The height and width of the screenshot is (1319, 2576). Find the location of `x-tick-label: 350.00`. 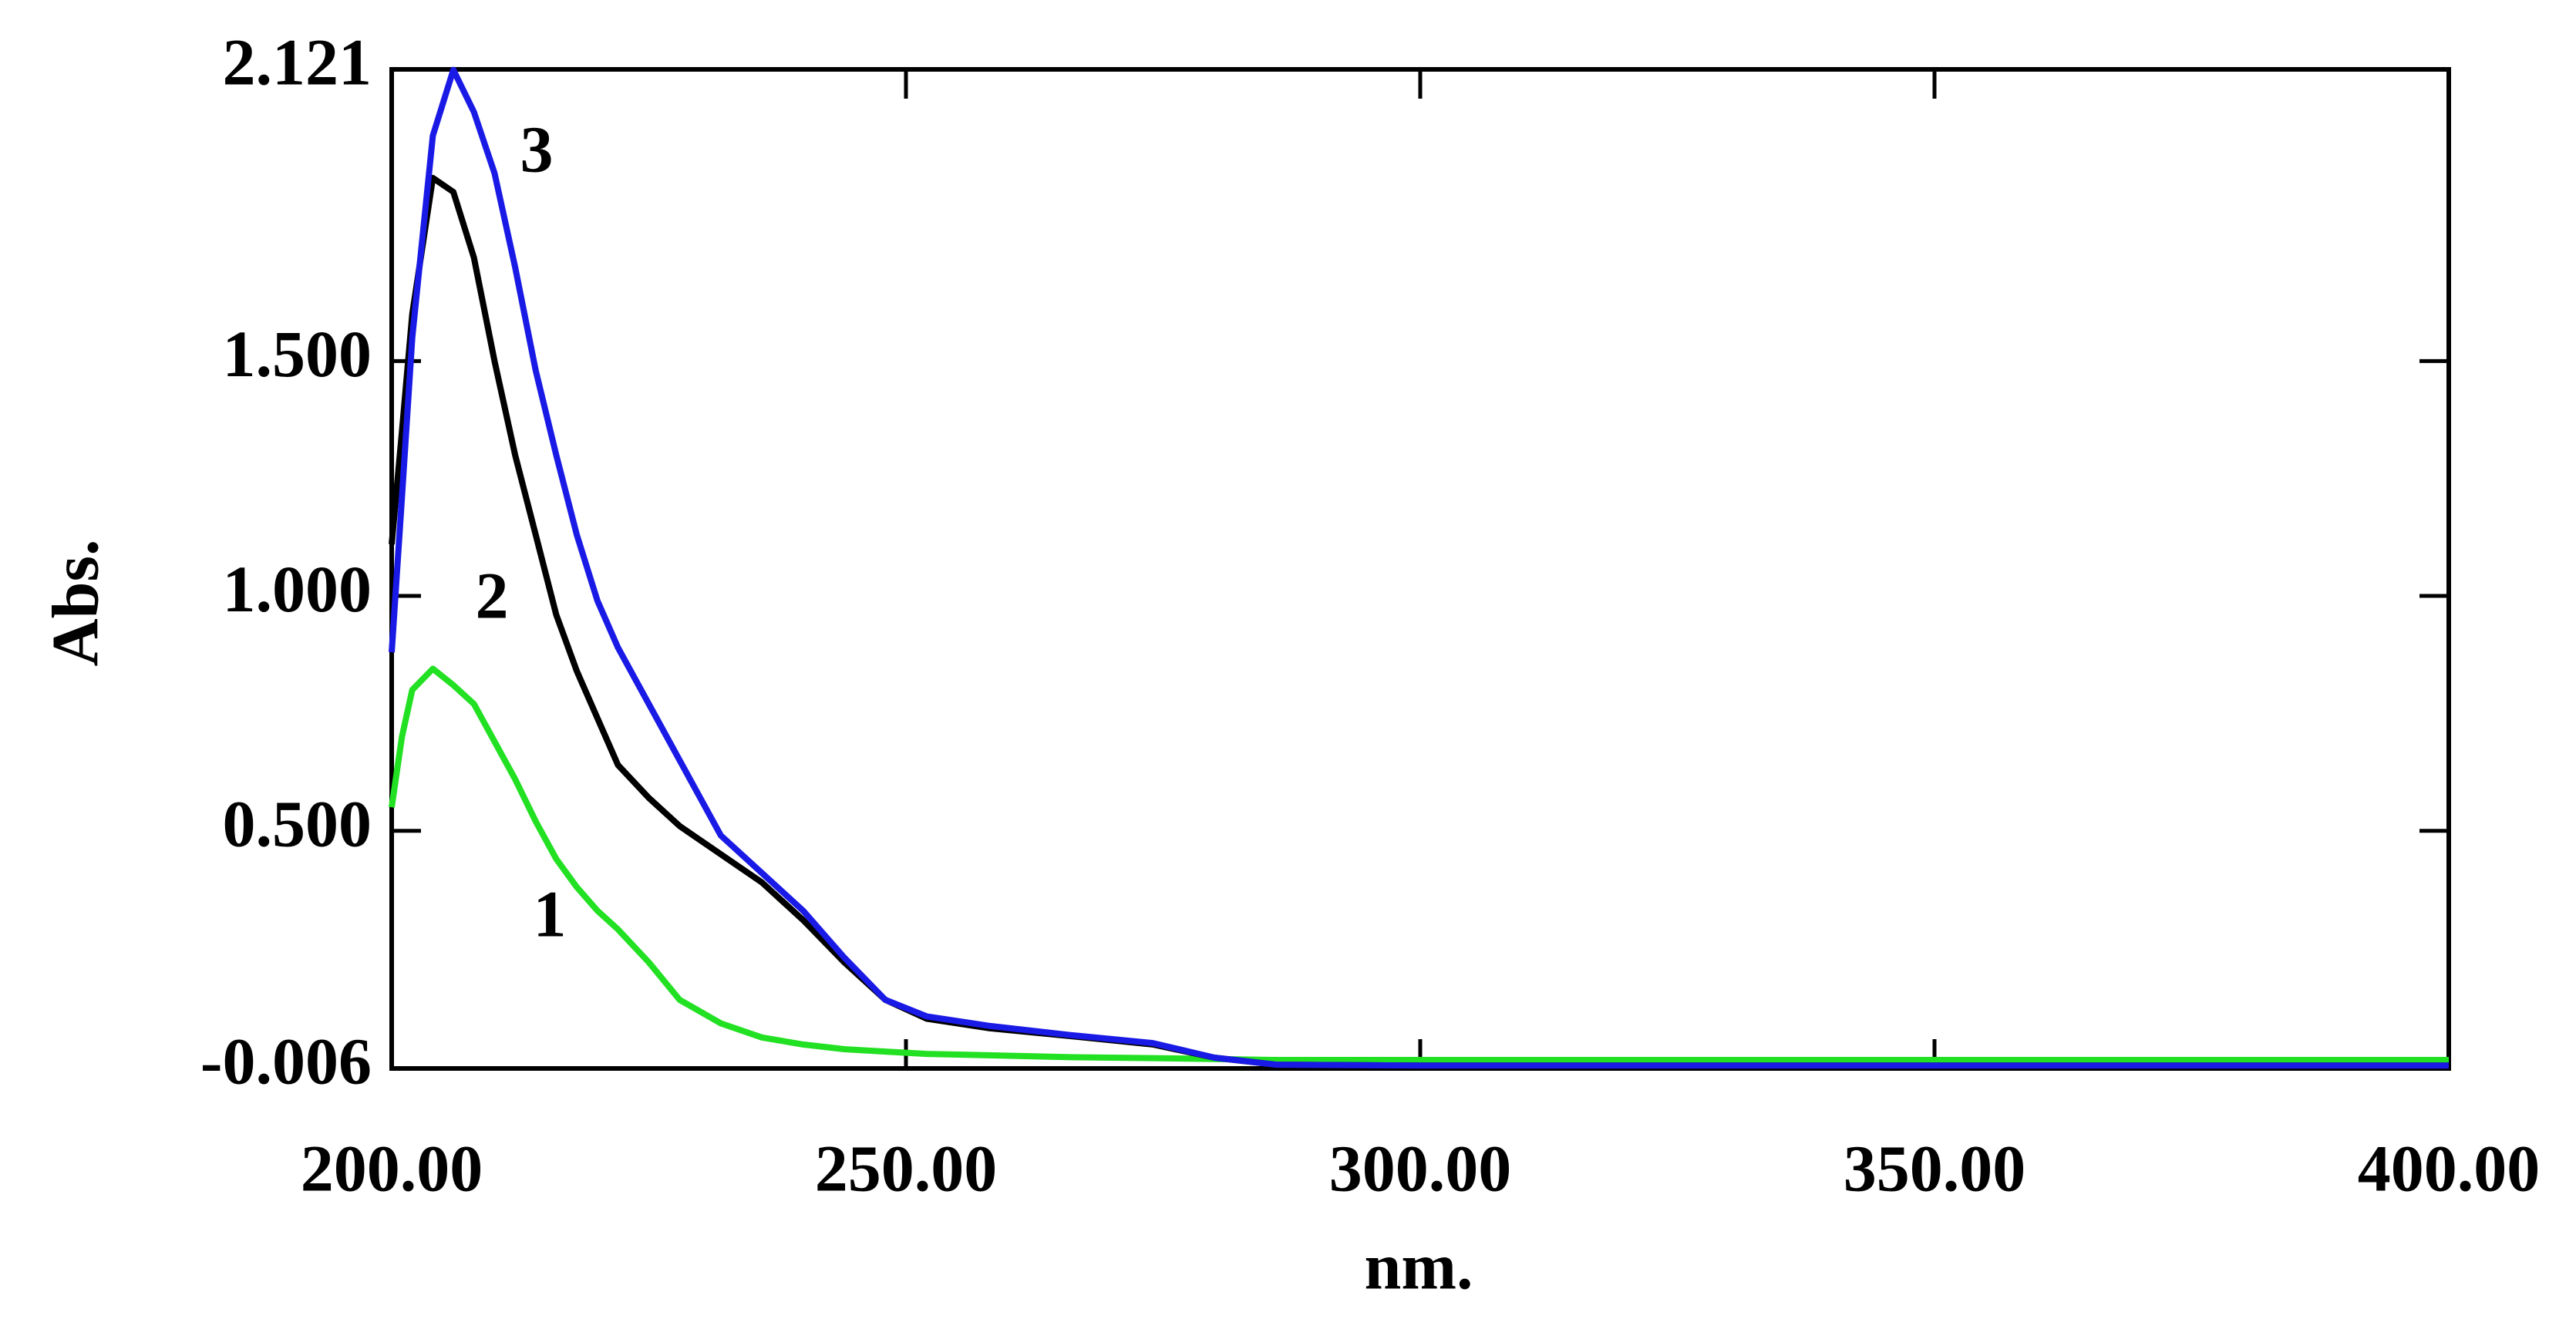

x-tick-label: 350.00 is located at coordinates (1935, 1169).